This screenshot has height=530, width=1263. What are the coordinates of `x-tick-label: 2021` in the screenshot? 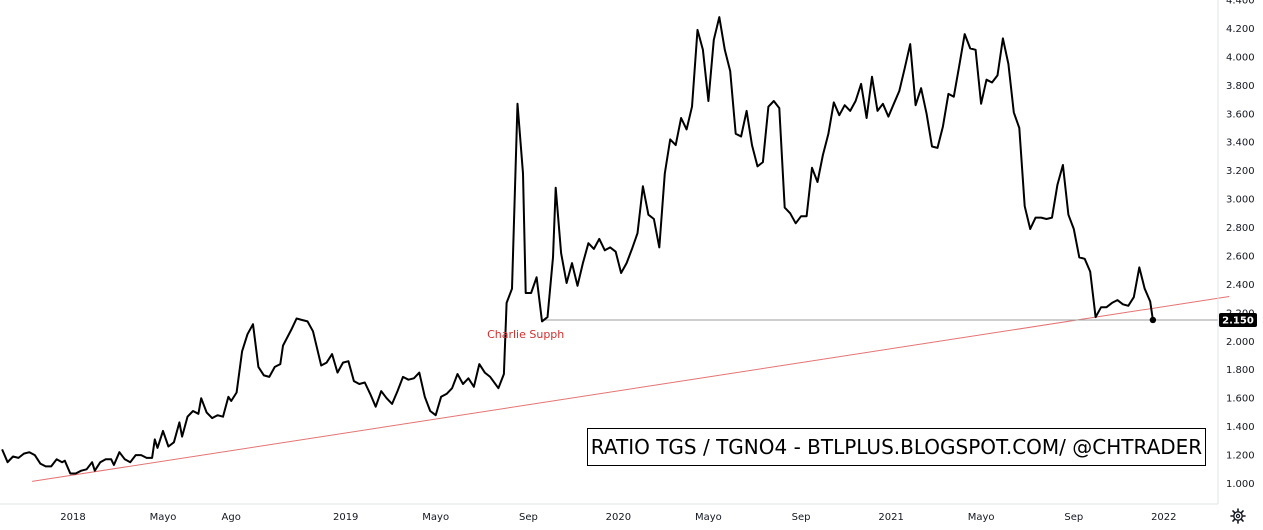 It's located at (890, 517).